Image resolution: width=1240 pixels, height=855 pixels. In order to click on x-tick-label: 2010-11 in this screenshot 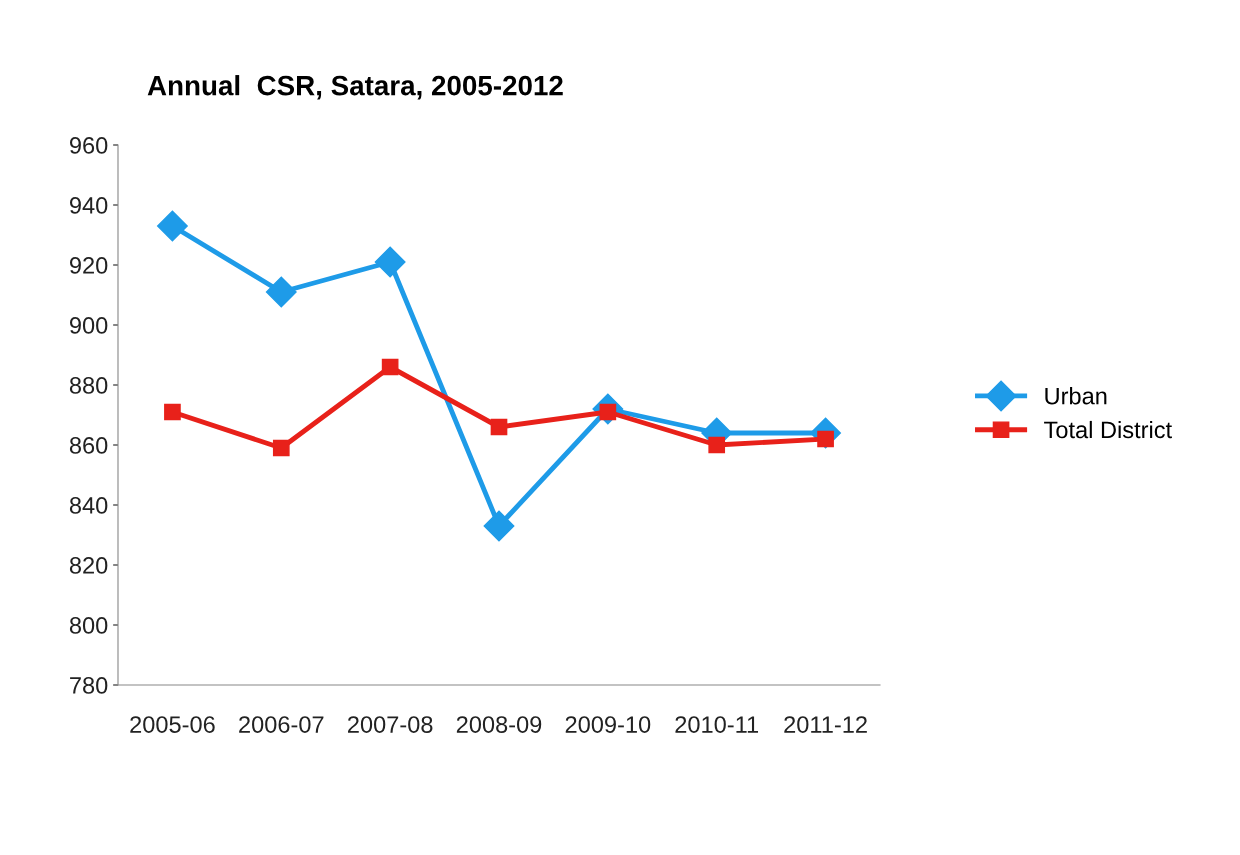, I will do `click(717, 724)`.